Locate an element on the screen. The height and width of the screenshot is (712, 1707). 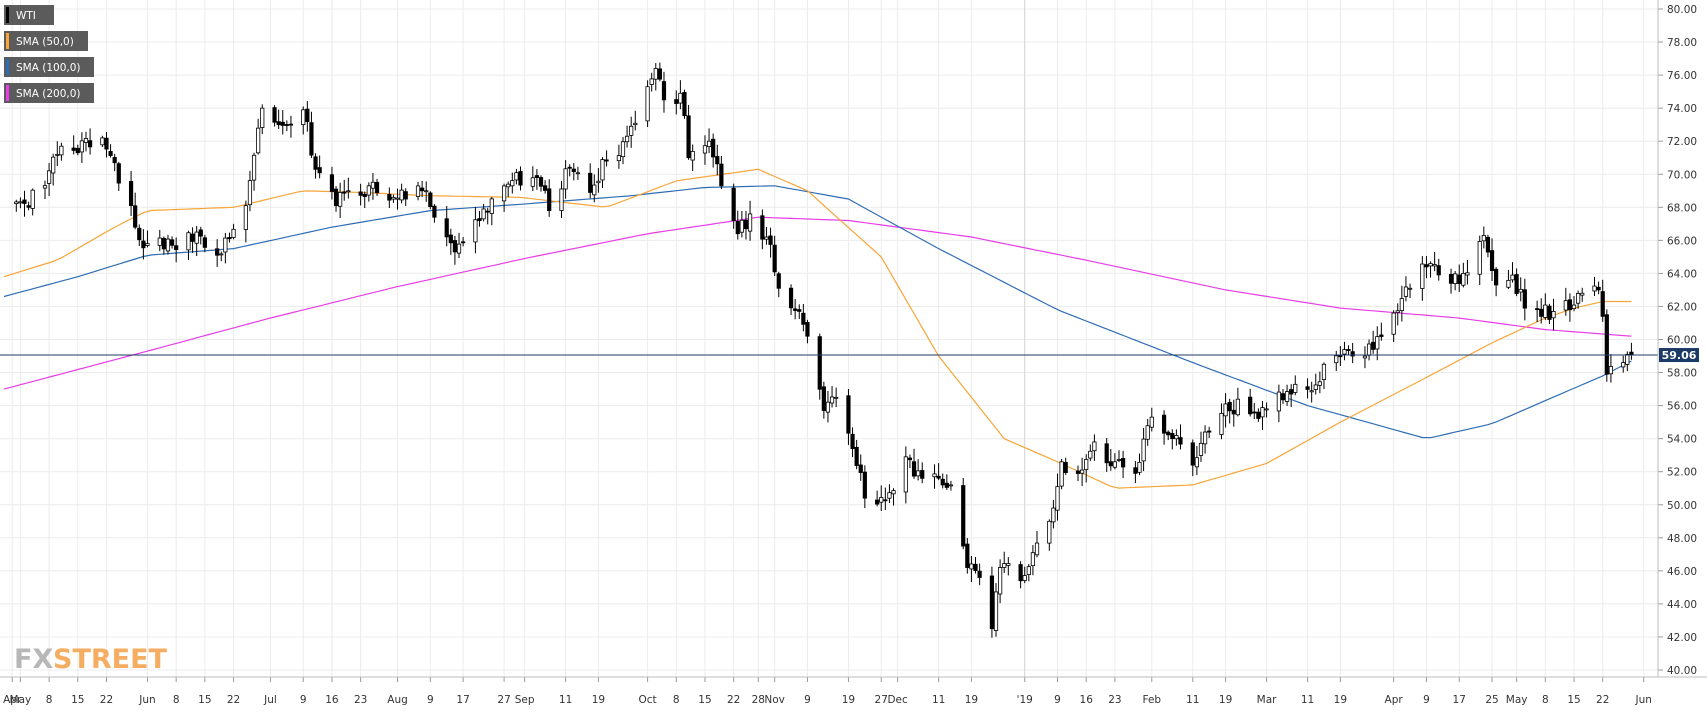
x-tick-label: Apr is located at coordinates (1394, 700).